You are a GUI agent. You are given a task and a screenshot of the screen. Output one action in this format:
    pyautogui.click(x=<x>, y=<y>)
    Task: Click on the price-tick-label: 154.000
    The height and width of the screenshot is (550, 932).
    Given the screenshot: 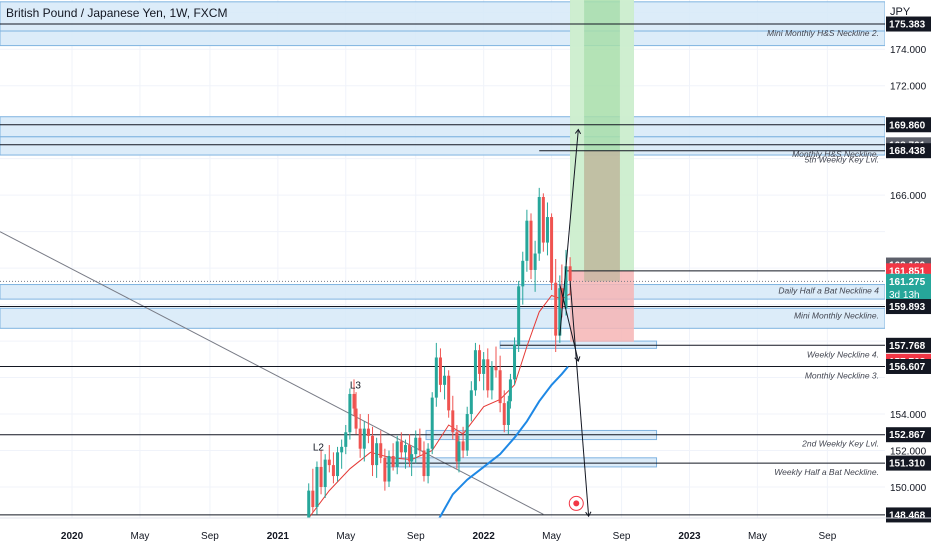 What is the action you would take?
    pyautogui.click(x=908, y=415)
    